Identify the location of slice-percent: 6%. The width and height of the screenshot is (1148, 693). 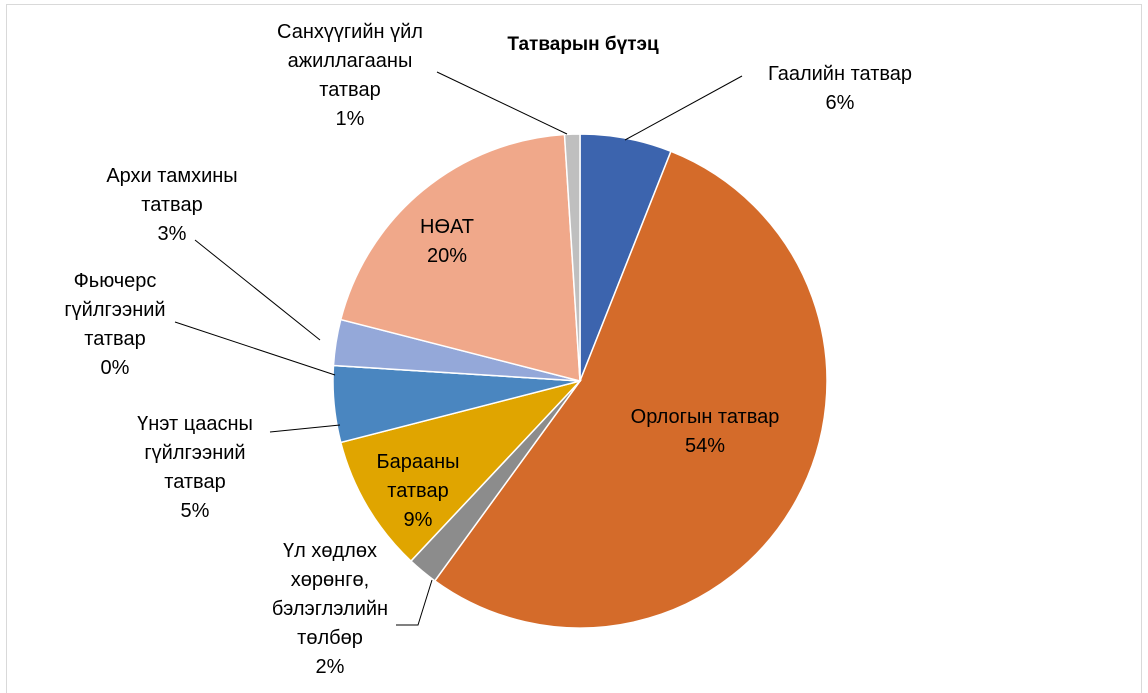
(840, 103).